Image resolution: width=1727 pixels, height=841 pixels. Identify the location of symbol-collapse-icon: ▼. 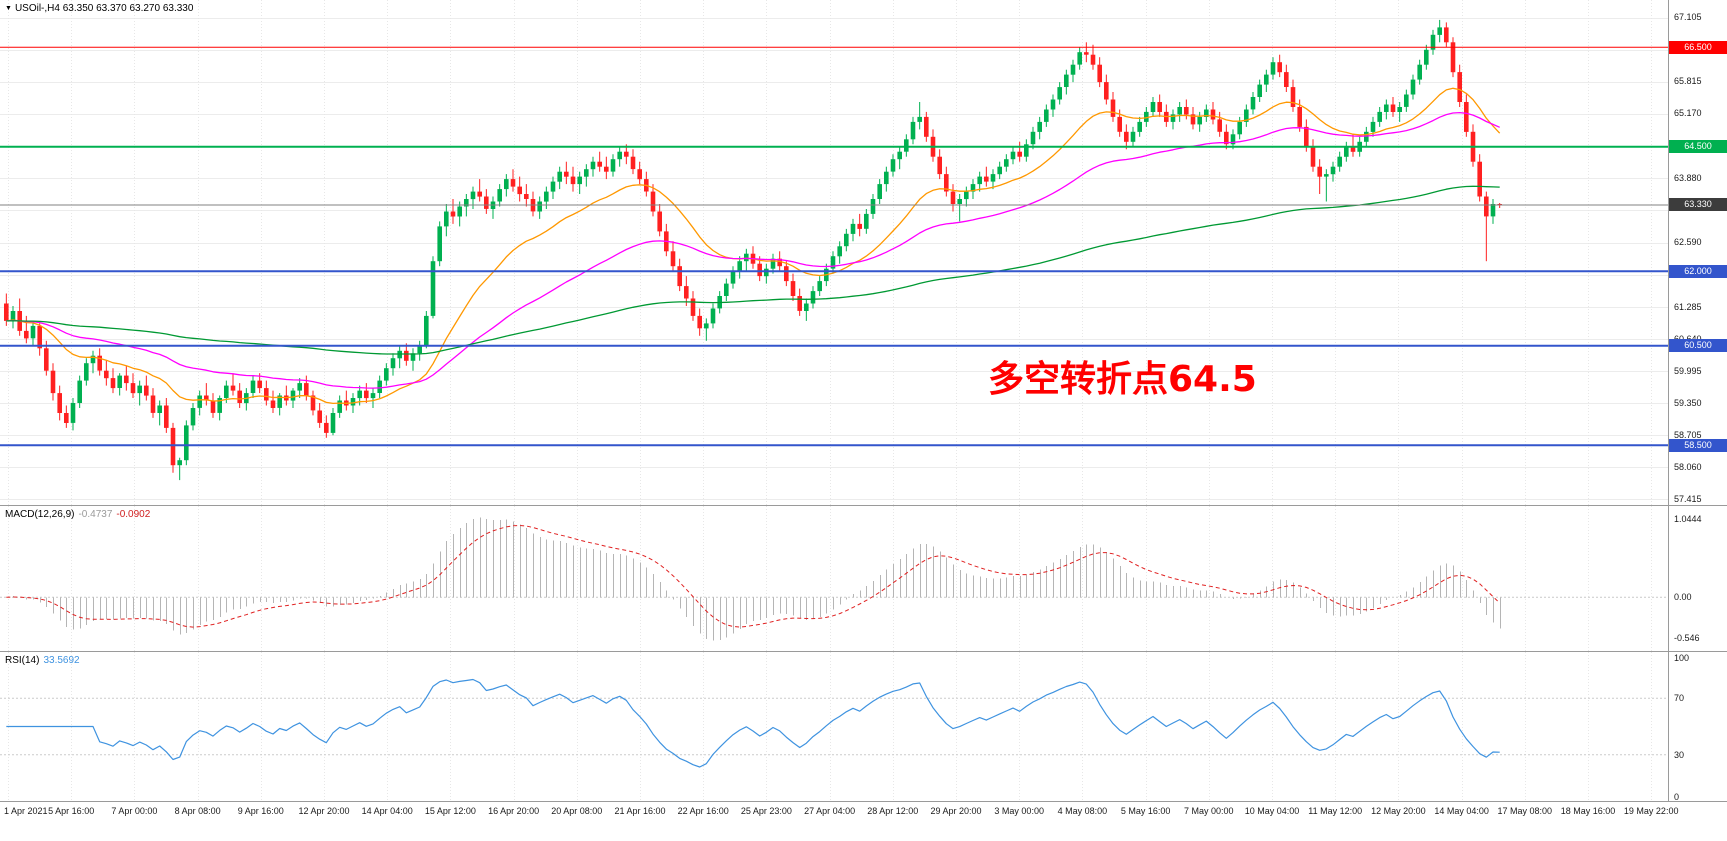
(8, 8).